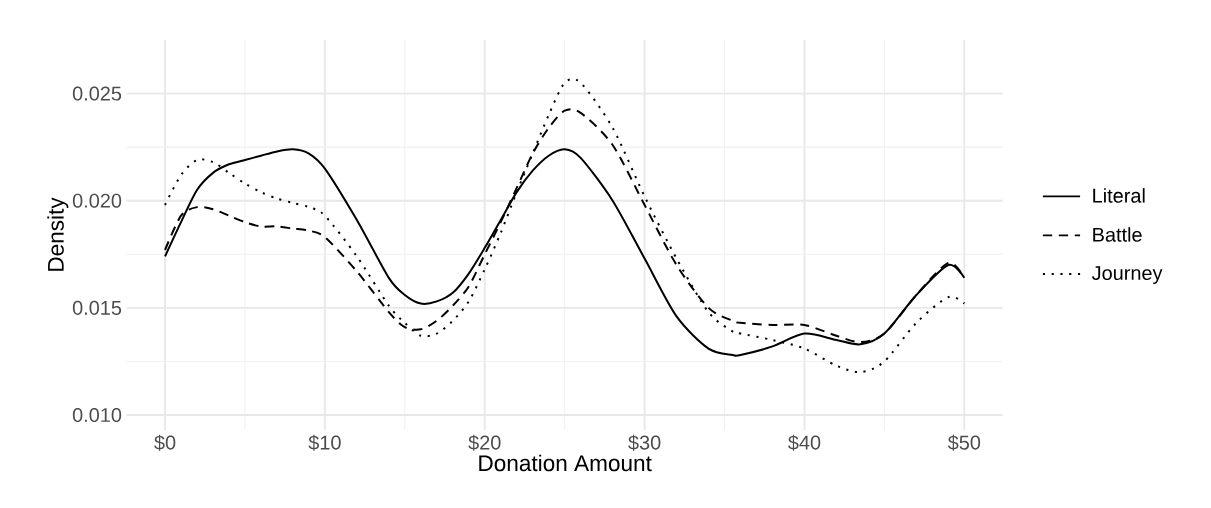 The image size is (1211, 508). Describe the element at coordinates (324, 442) in the screenshot. I see `x-tick-label: $10` at that location.